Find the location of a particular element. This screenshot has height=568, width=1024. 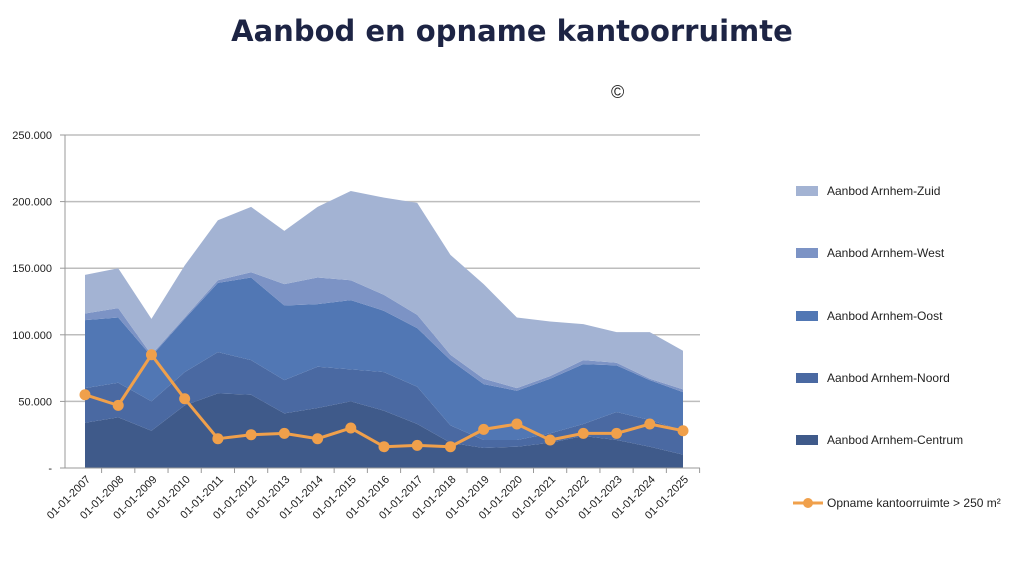

chart-title: Aanbod en opname kantoorruimte is located at coordinates (512, 31).